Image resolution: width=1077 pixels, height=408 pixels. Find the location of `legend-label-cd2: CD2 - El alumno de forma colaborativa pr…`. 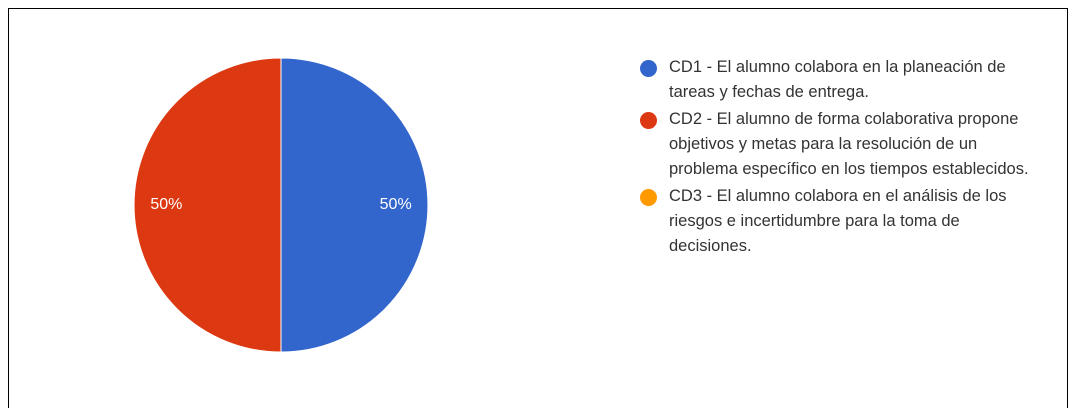

legend-label-cd2: CD2 - El alumno de forma colaborativa pr… is located at coordinates (849, 144).